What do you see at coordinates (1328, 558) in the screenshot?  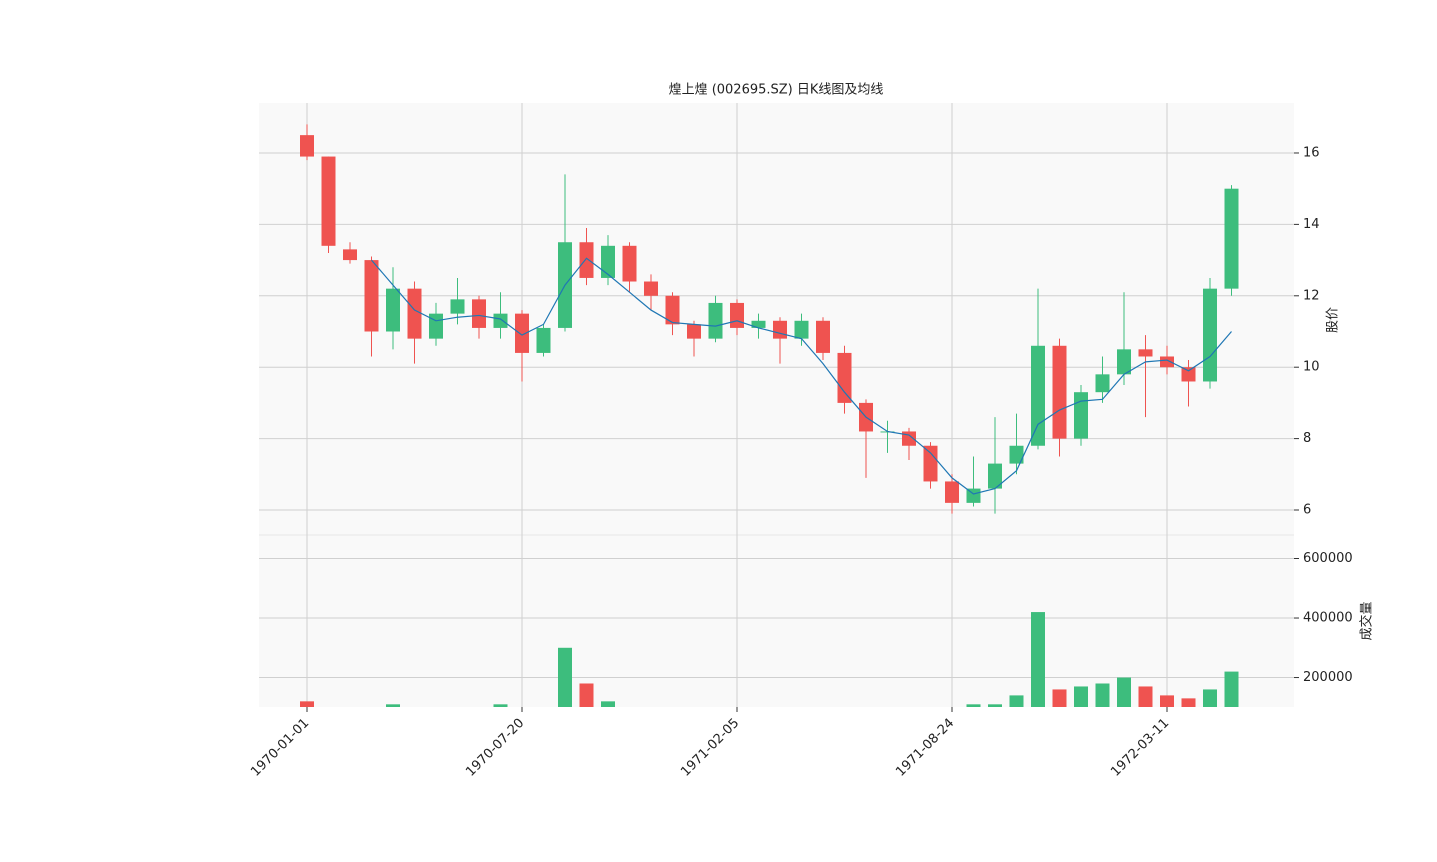 I see `y2-tick-label: 600000` at bounding box center [1328, 558].